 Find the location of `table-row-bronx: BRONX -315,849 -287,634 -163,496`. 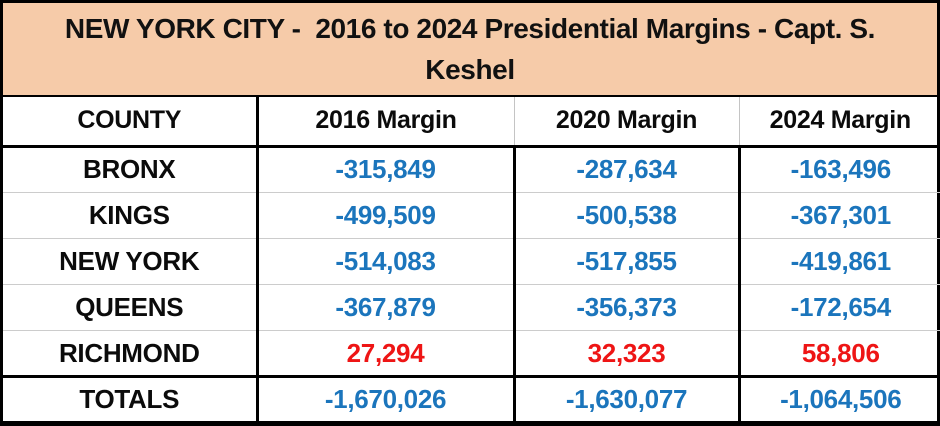

table-row-bronx: BRONX -315,849 -287,634 -163,496 is located at coordinates (471, 169).